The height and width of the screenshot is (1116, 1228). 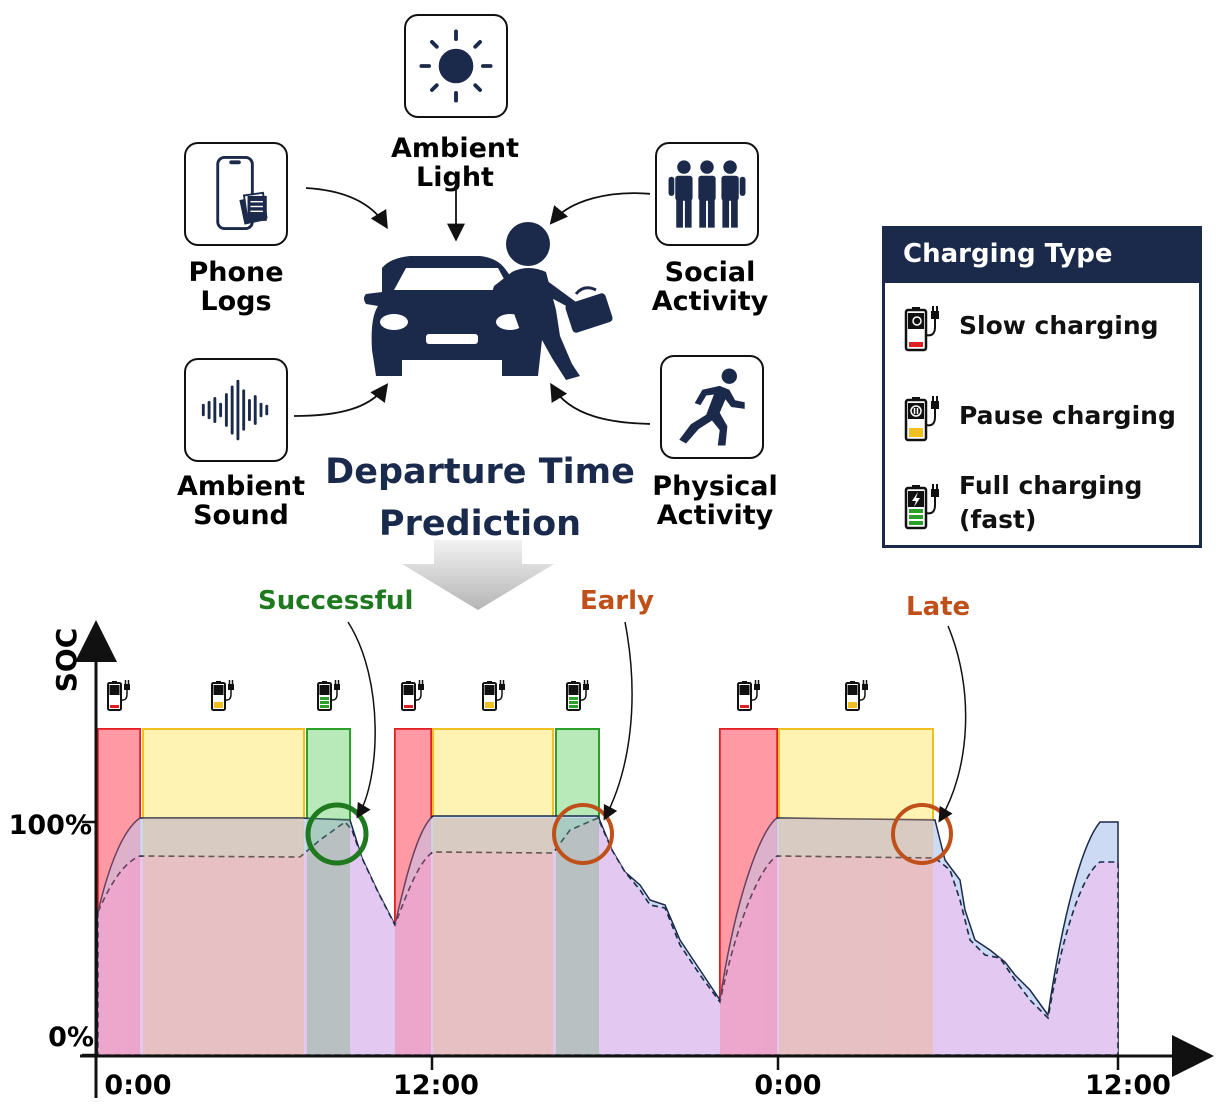 What do you see at coordinates (455, 163) in the screenshot?
I see `ambient-light-label: Ambient Light` at bounding box center [455, 163].